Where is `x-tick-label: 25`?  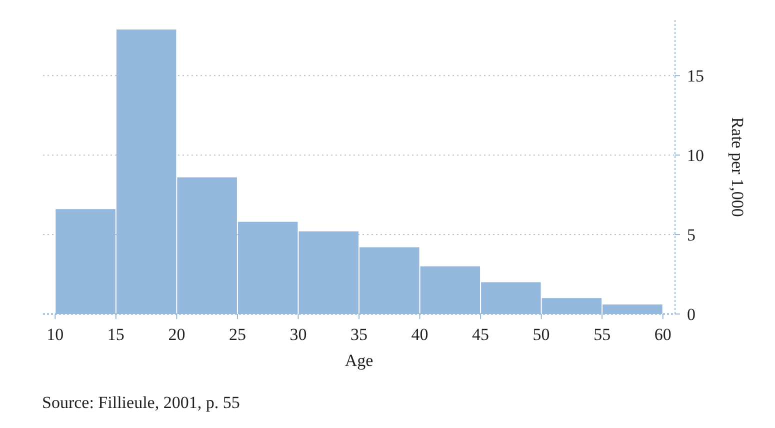 x-tick-label: 25 is located at coordinates (237, 334).